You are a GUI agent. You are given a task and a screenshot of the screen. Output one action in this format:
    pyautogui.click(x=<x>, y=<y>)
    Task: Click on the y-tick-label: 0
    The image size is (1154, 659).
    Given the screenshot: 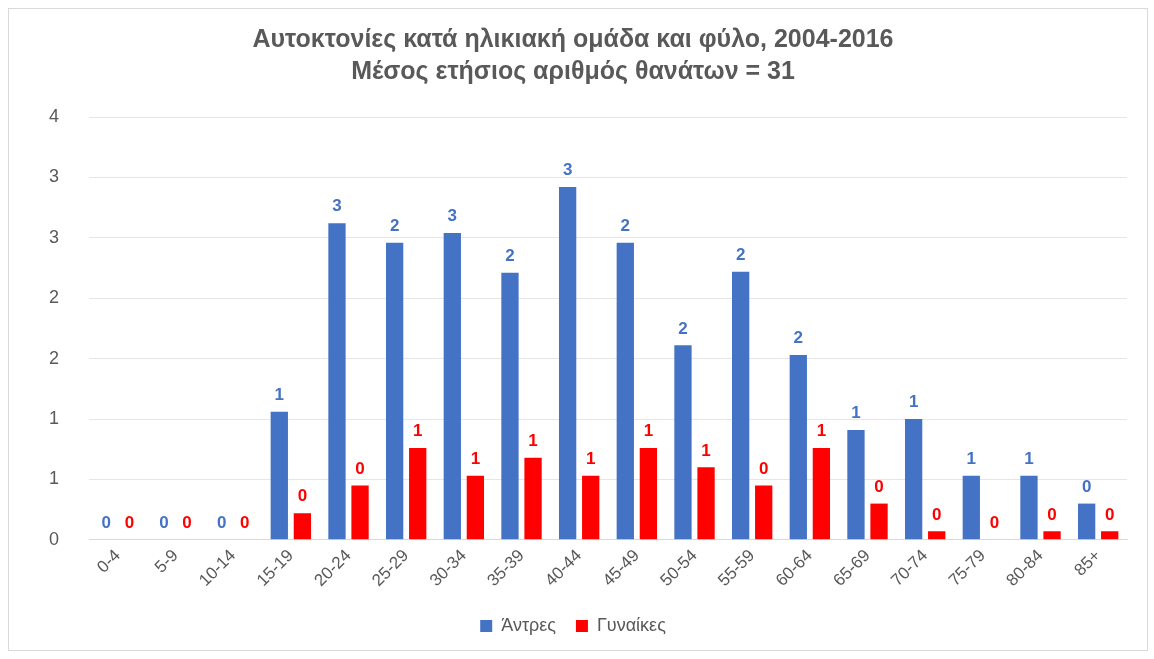 What is the action you would take?
    pyautogui.click(x=54, y=538)
    